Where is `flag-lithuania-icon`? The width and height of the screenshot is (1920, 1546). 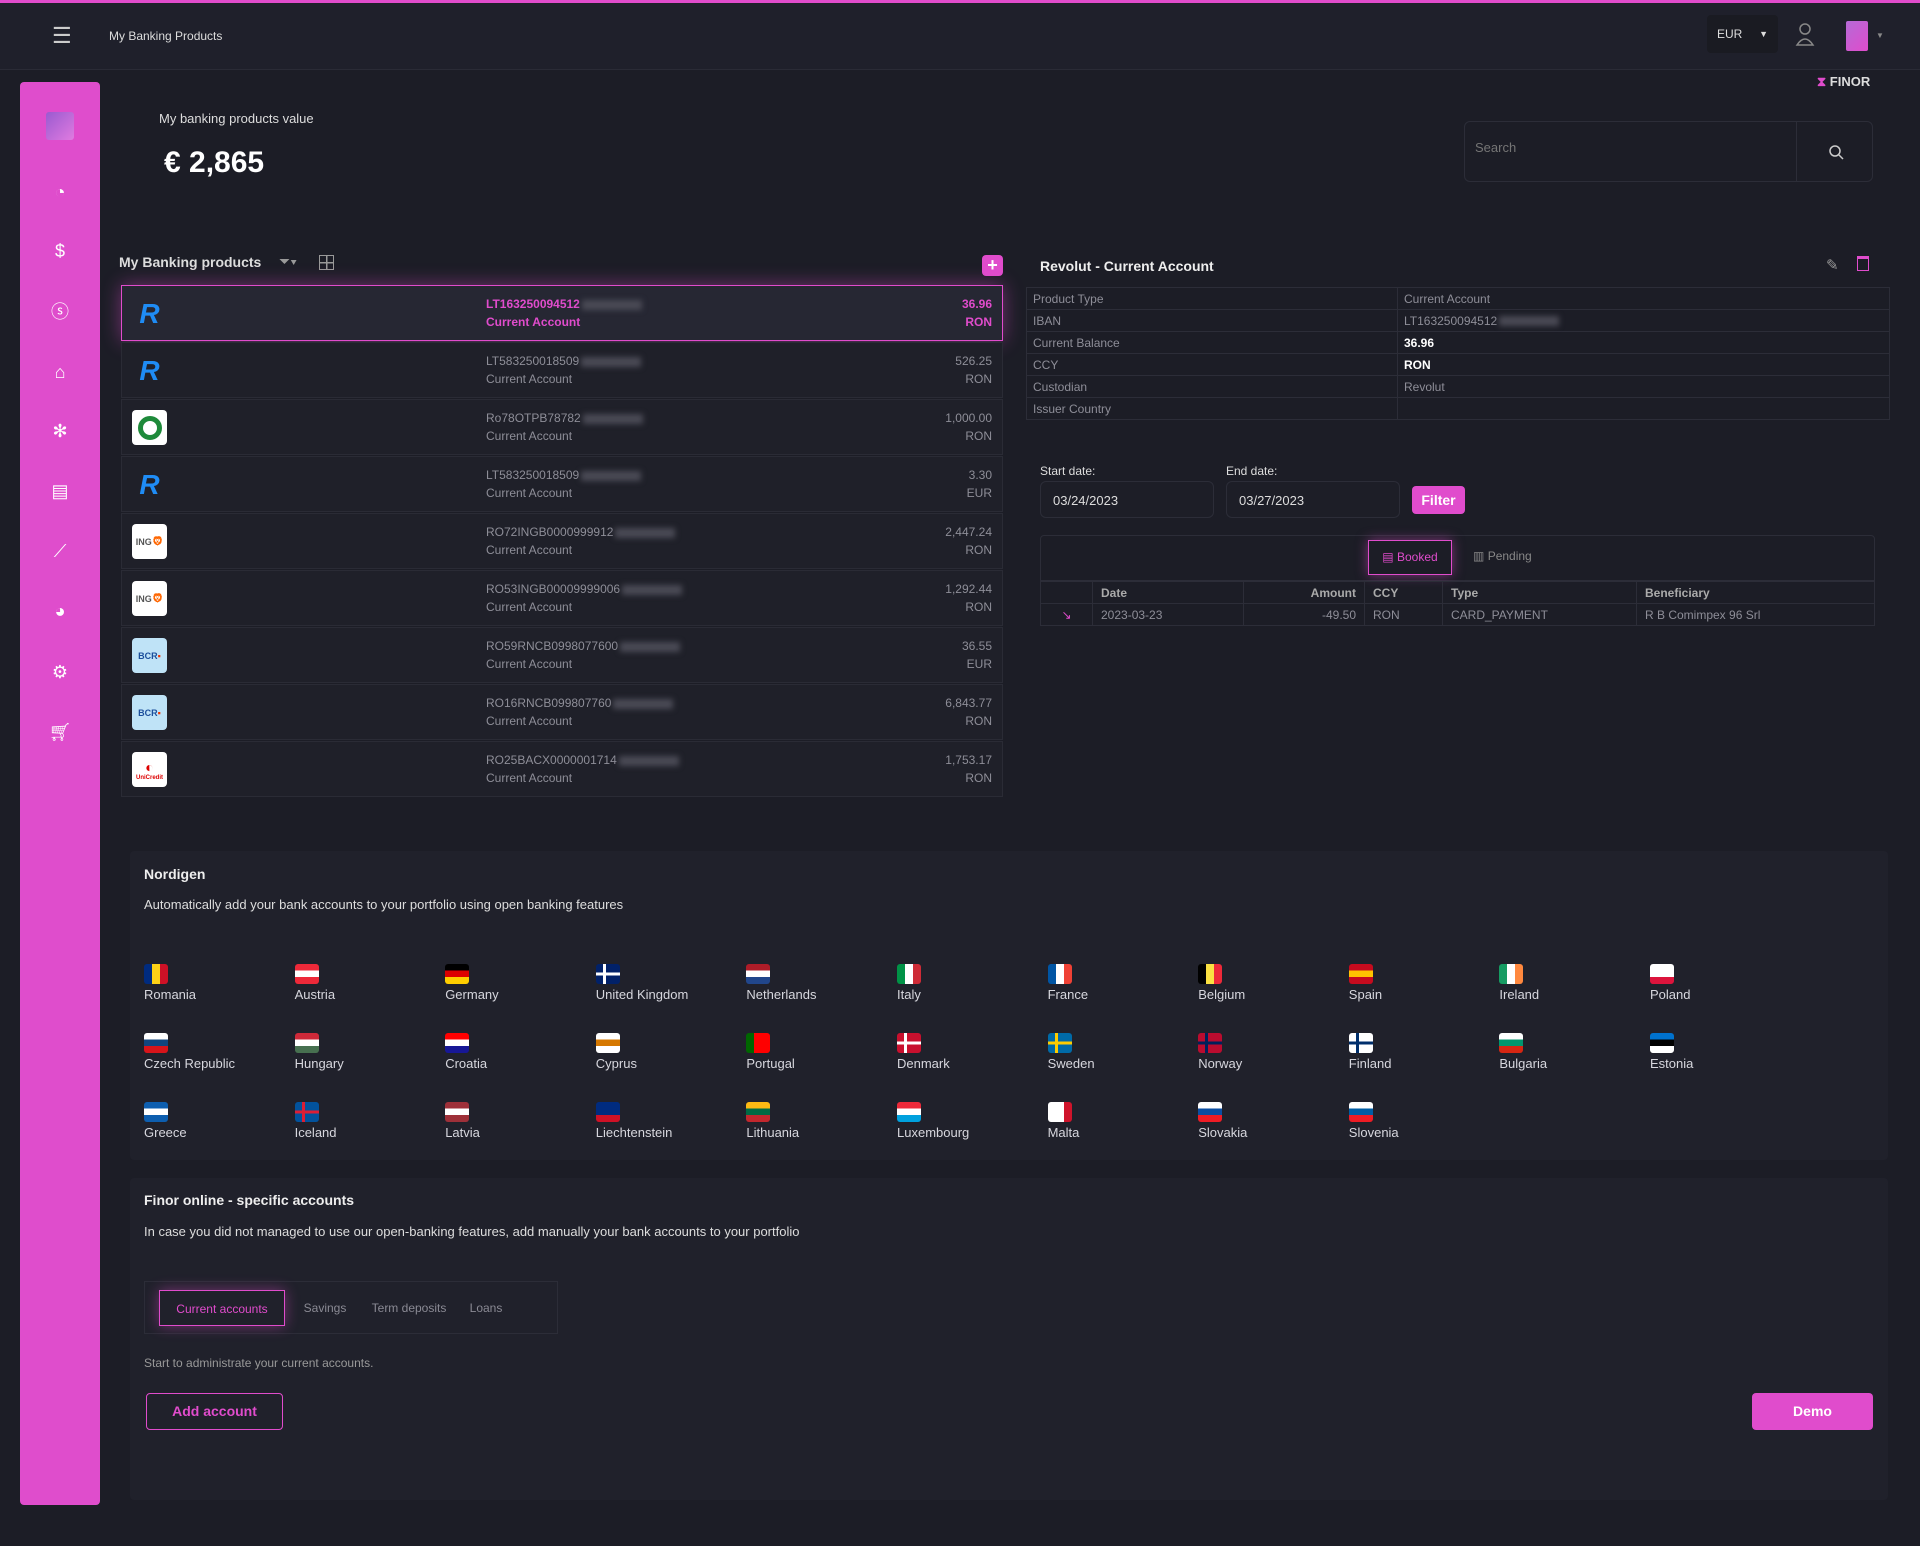
flag-lithuania-icon is located at coordinates (758, 1112).